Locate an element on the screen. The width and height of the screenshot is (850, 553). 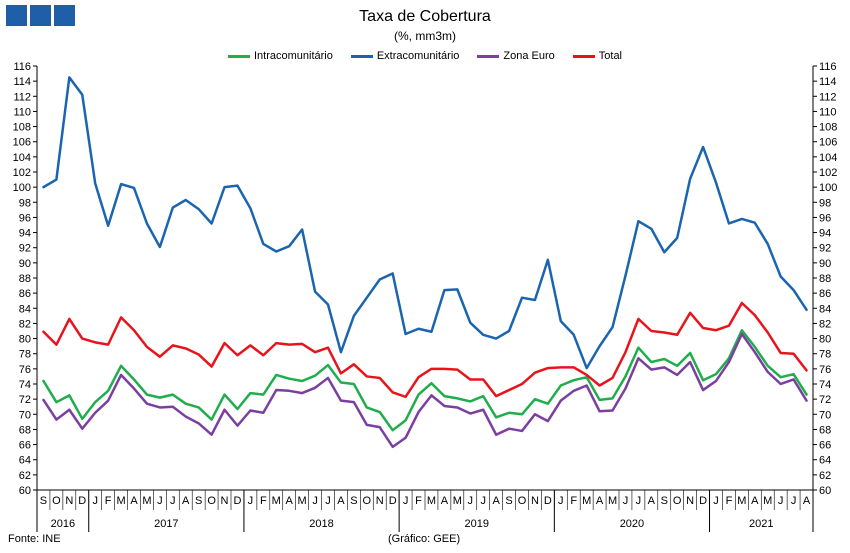
y-tick-label-left: 64 is located at coordinates (25, 461).